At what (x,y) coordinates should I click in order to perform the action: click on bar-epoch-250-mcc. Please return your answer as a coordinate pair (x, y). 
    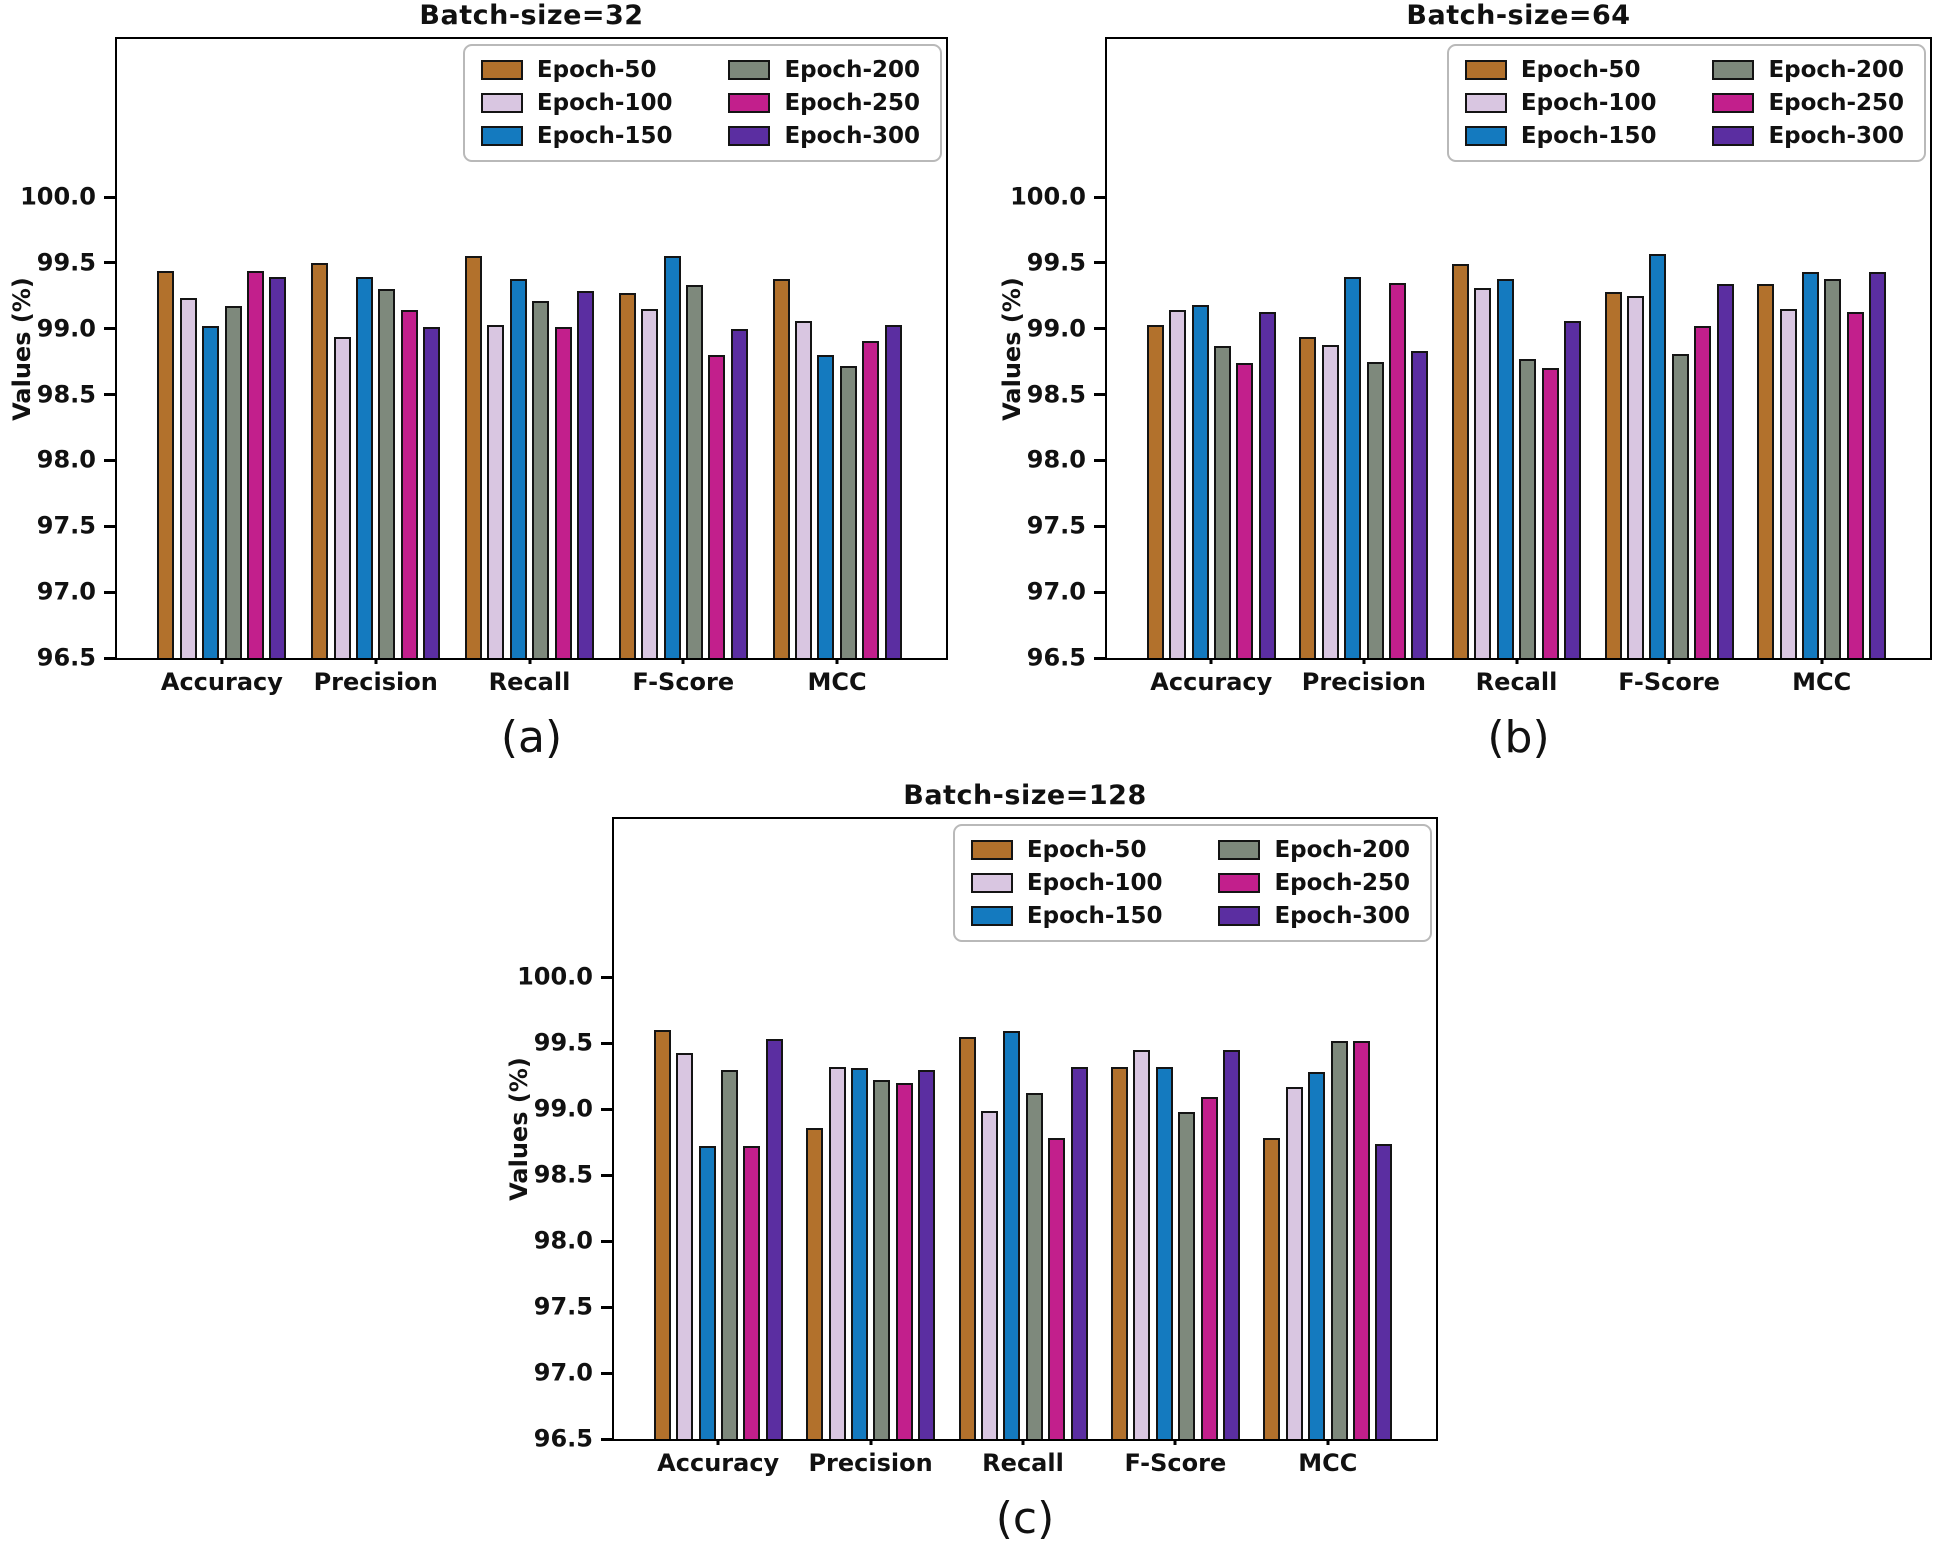
    Looking at the image, I should click on (1855, 484).